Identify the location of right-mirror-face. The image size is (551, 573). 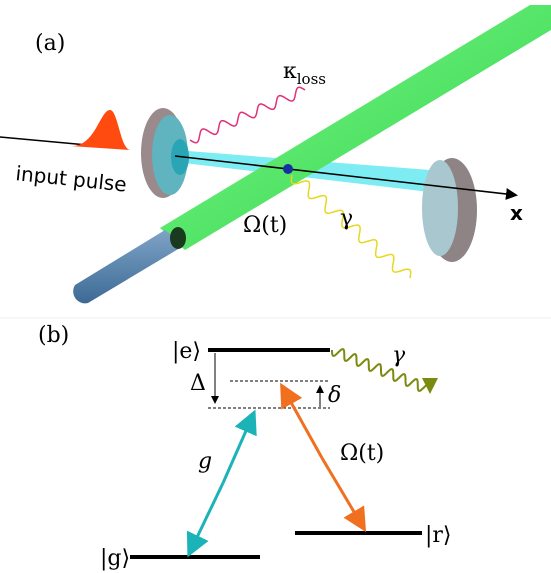
(440, 208).